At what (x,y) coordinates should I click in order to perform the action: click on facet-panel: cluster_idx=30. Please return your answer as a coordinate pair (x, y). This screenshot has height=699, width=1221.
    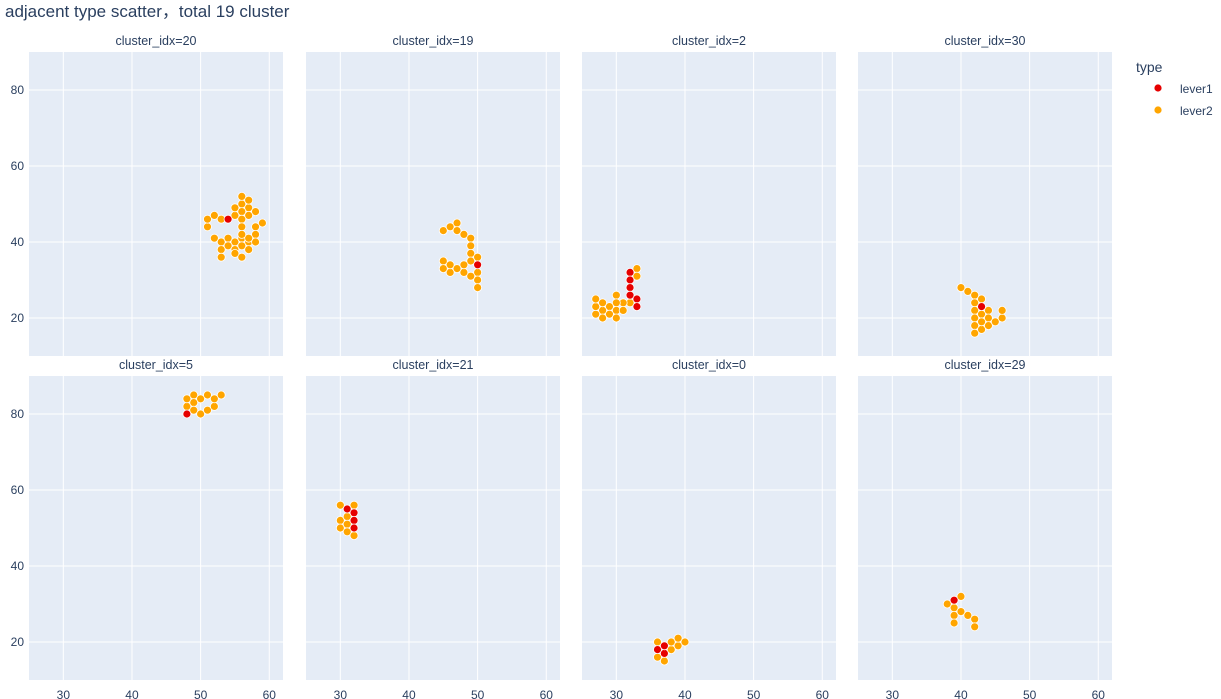
    Looking at the image, I should click on (985, 195).